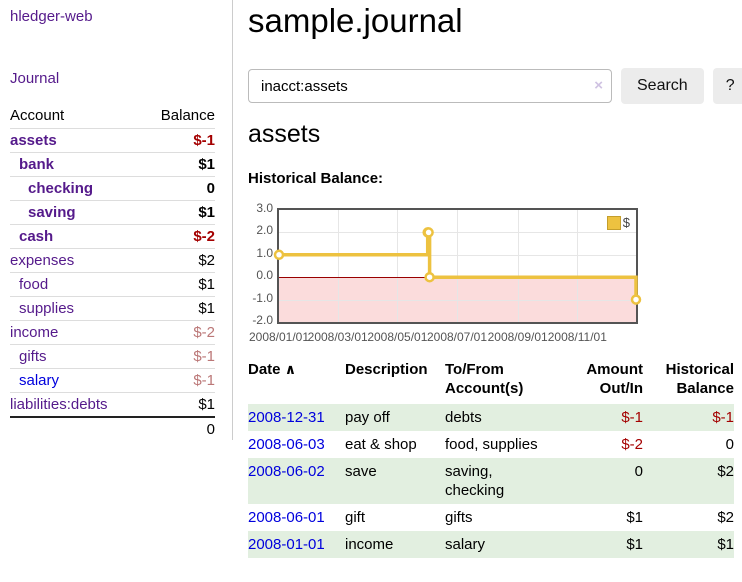 The width and height of the screenshot is (742, 582). Describe the element at coordinates (316, 178) in the screenshot. I see `chart-title: Historical Balance:` at that location.